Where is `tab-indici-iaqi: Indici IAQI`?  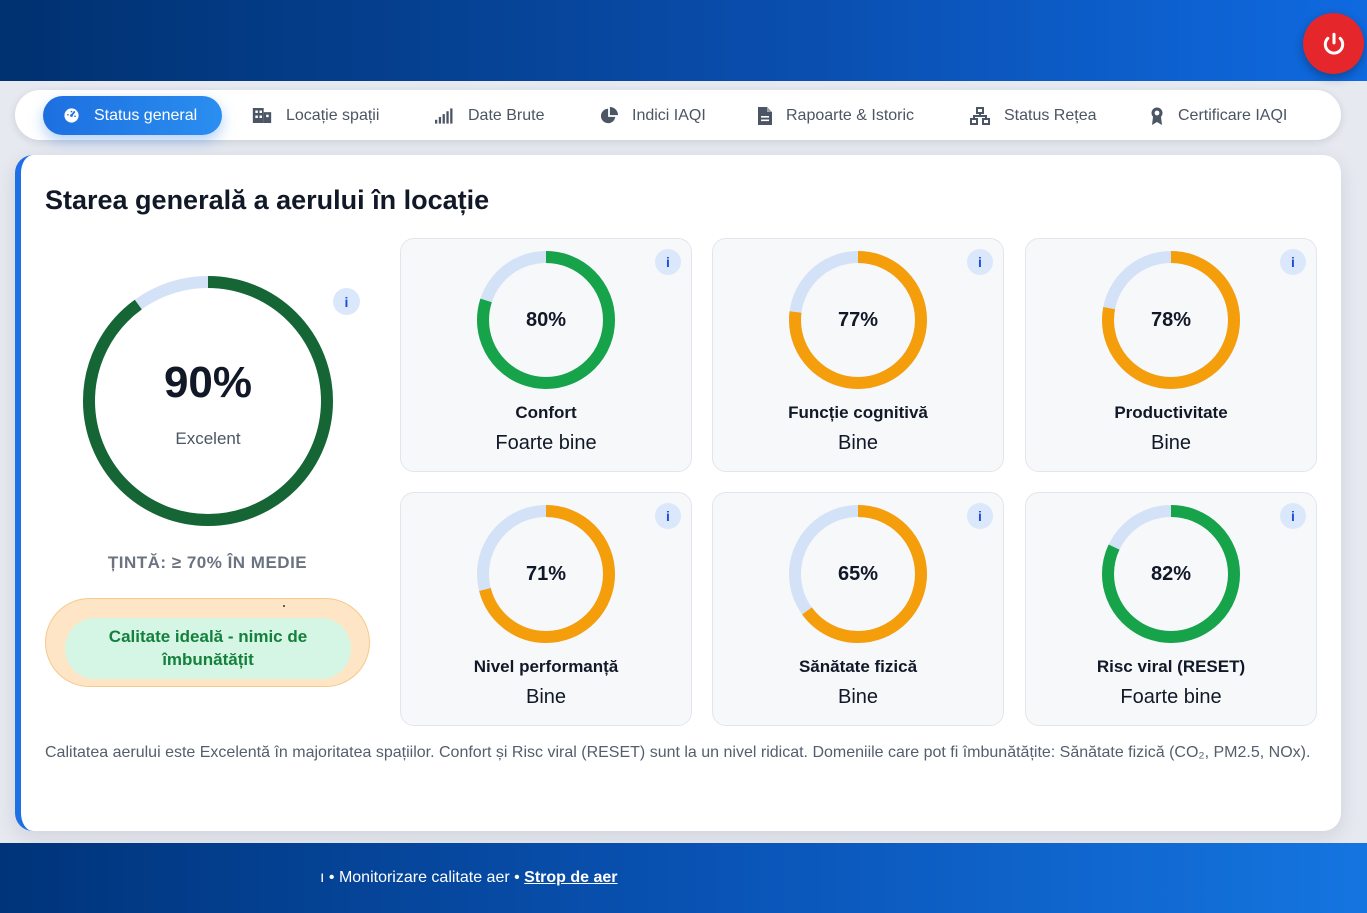 tab-indici-iaqi: Indici IAQI is located at coordinates (653, 115).